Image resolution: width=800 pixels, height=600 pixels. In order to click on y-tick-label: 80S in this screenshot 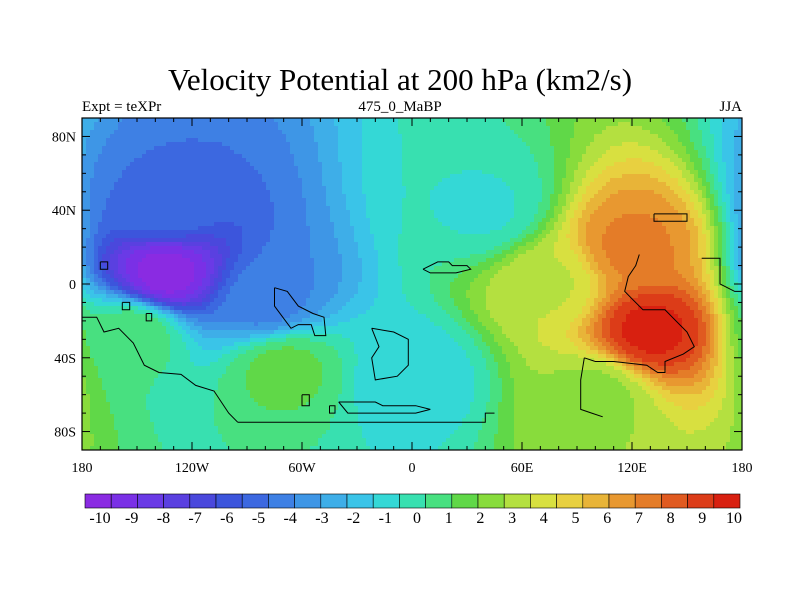, I will do `click(65, 433)`.